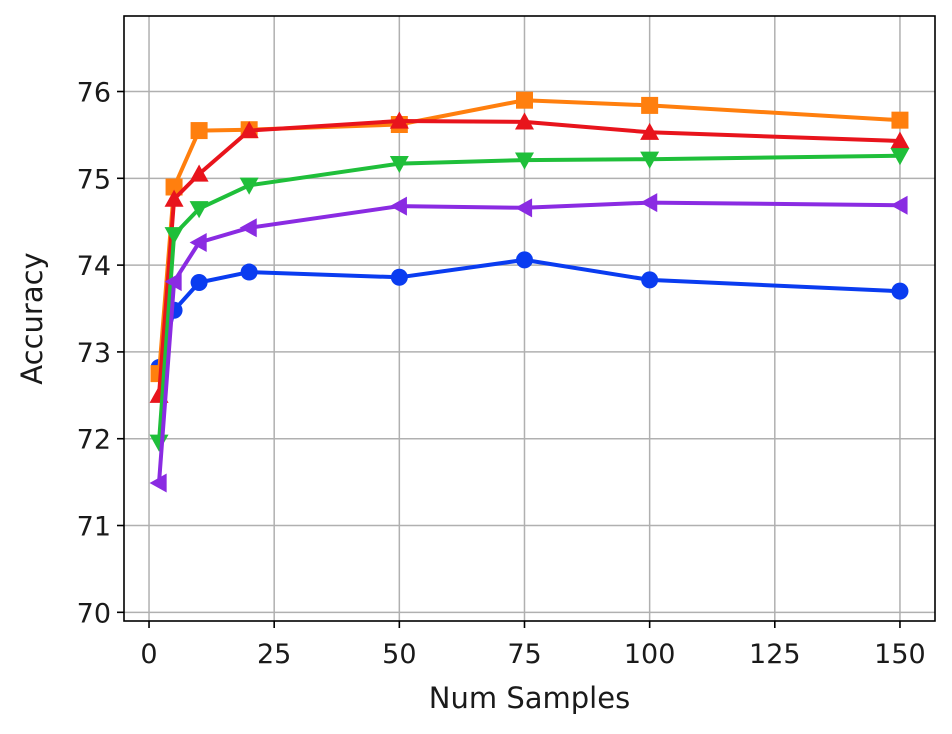  Describe the element at coordinates (32, 318) in the screenshot. I see `y-axis-label: Accuracy` at that location.